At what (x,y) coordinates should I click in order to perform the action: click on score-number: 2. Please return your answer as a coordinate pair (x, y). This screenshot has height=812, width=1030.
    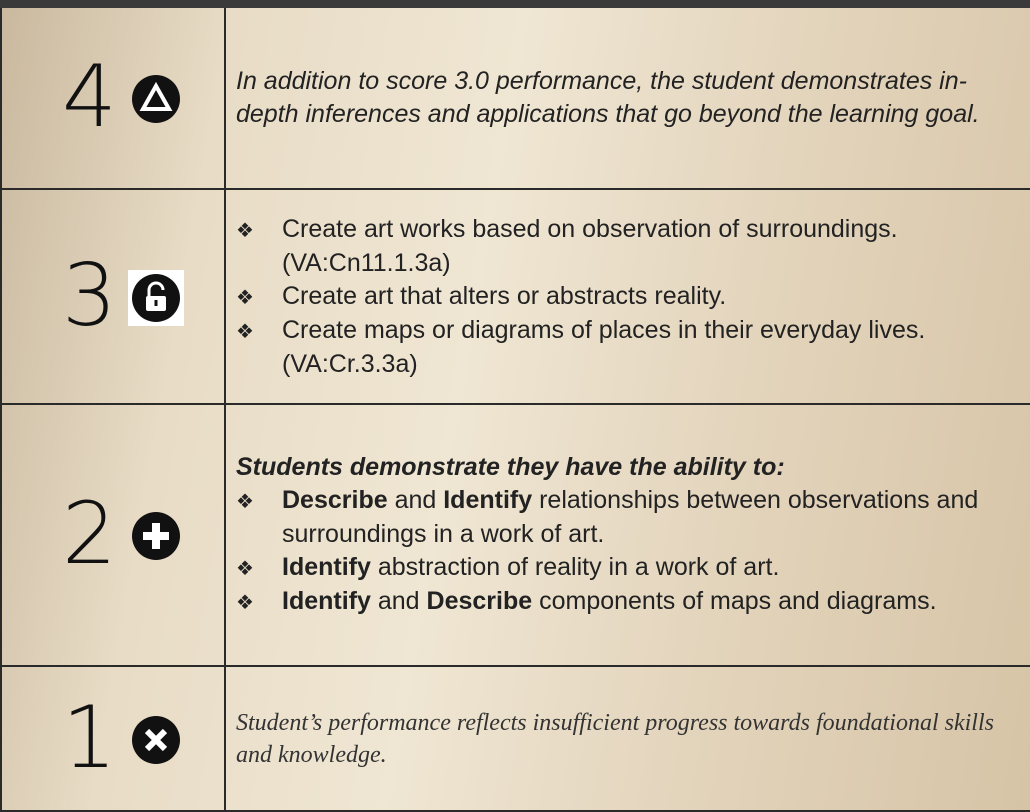
    Looking at the image, I should click on (89, 534).